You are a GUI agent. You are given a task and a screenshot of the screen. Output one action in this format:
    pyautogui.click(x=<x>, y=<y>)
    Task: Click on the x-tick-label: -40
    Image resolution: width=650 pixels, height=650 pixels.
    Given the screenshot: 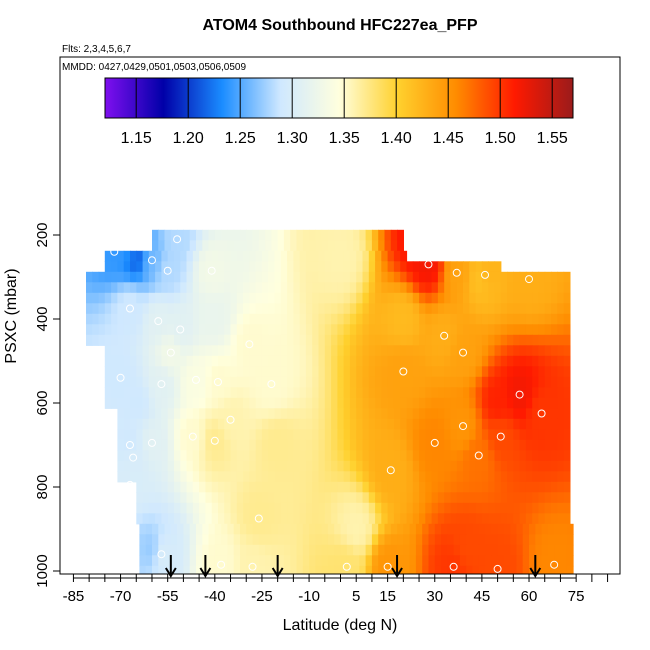 What is the action you would take?
    pyautogui.click(x=215, y=596)
    